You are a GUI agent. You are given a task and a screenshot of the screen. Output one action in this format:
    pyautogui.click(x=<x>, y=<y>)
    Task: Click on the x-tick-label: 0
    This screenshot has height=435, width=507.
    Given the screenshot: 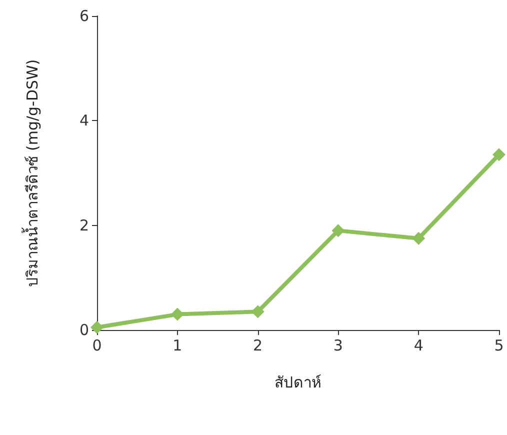 What is the action you would take?
    pyautogui.click(x=97, y=345)
    